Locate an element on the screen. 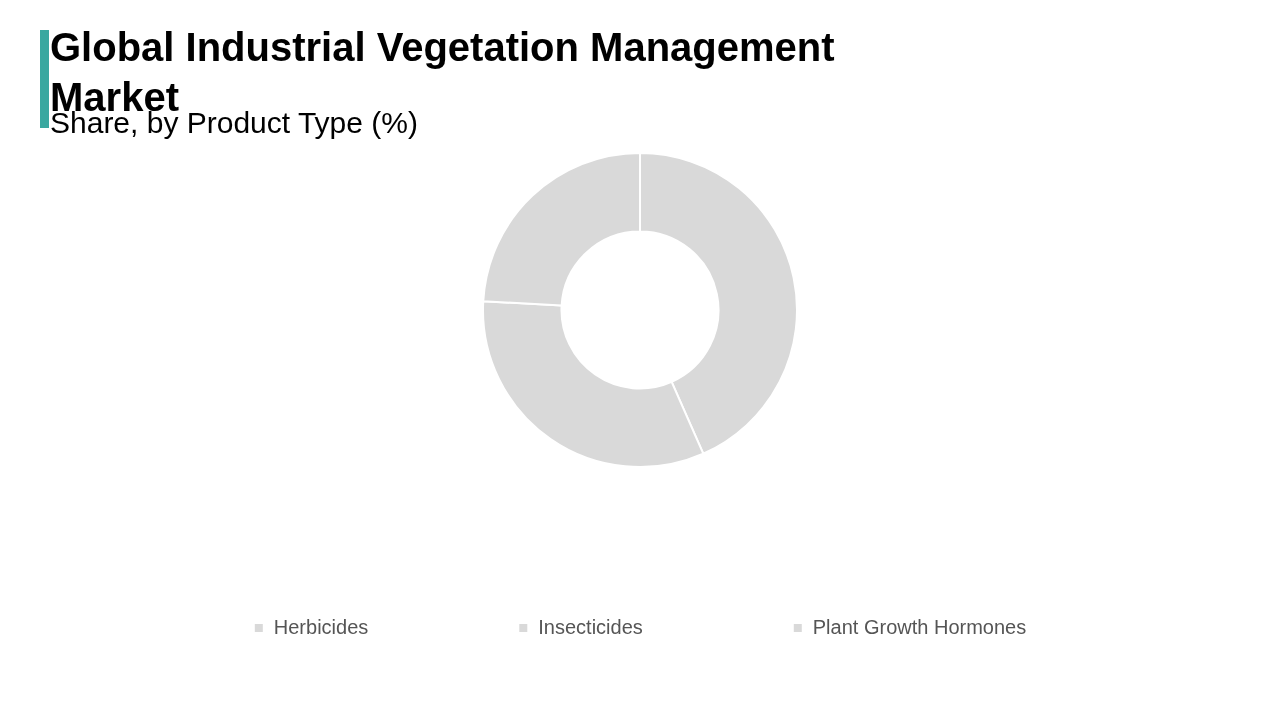  legend-label: Herbicides is located at coordinates (321, 626).